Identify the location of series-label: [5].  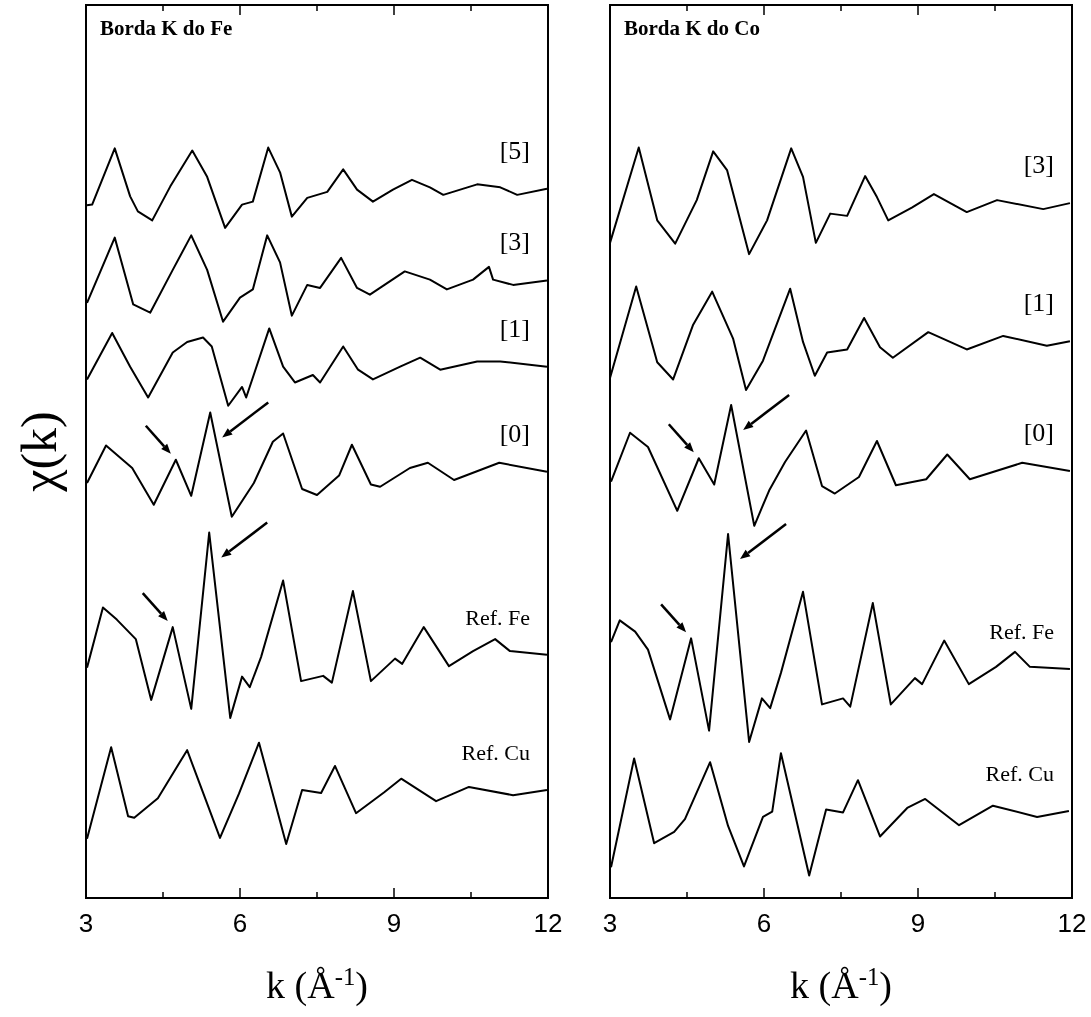
(514, 150).